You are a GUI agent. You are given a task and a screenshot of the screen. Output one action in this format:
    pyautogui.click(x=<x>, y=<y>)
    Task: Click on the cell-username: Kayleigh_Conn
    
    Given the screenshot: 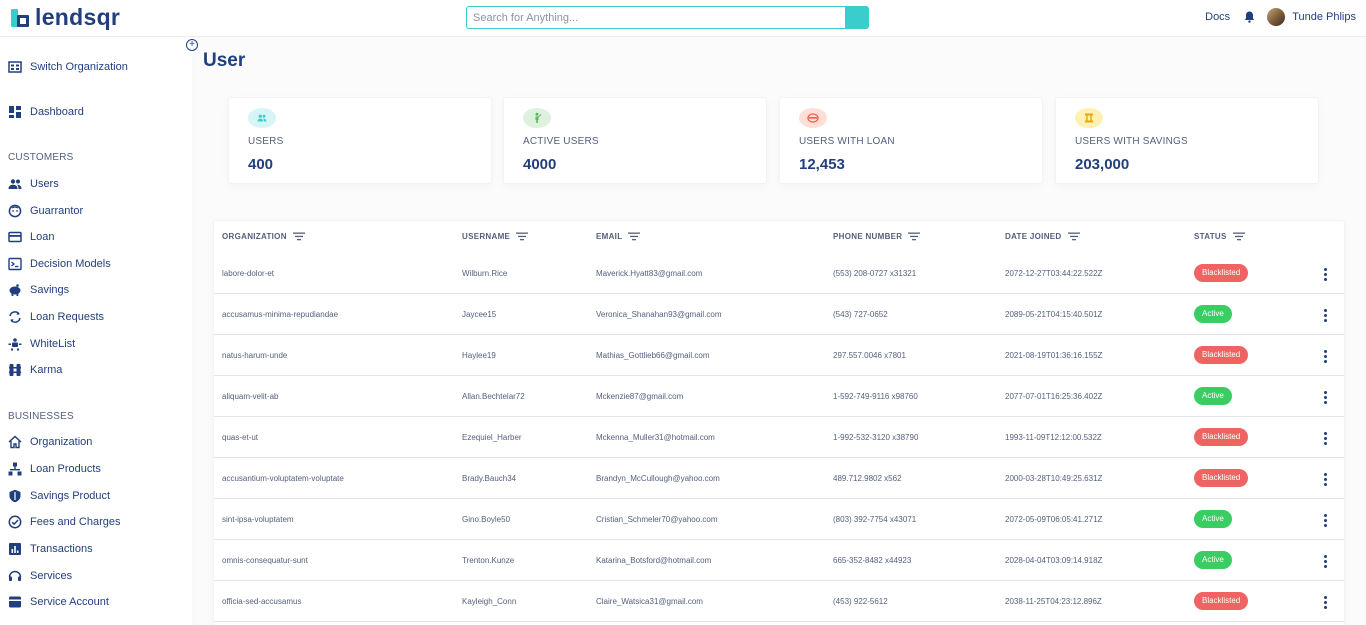 What is the action you would take?
    pyautogui.click(x=489, y=601)
    